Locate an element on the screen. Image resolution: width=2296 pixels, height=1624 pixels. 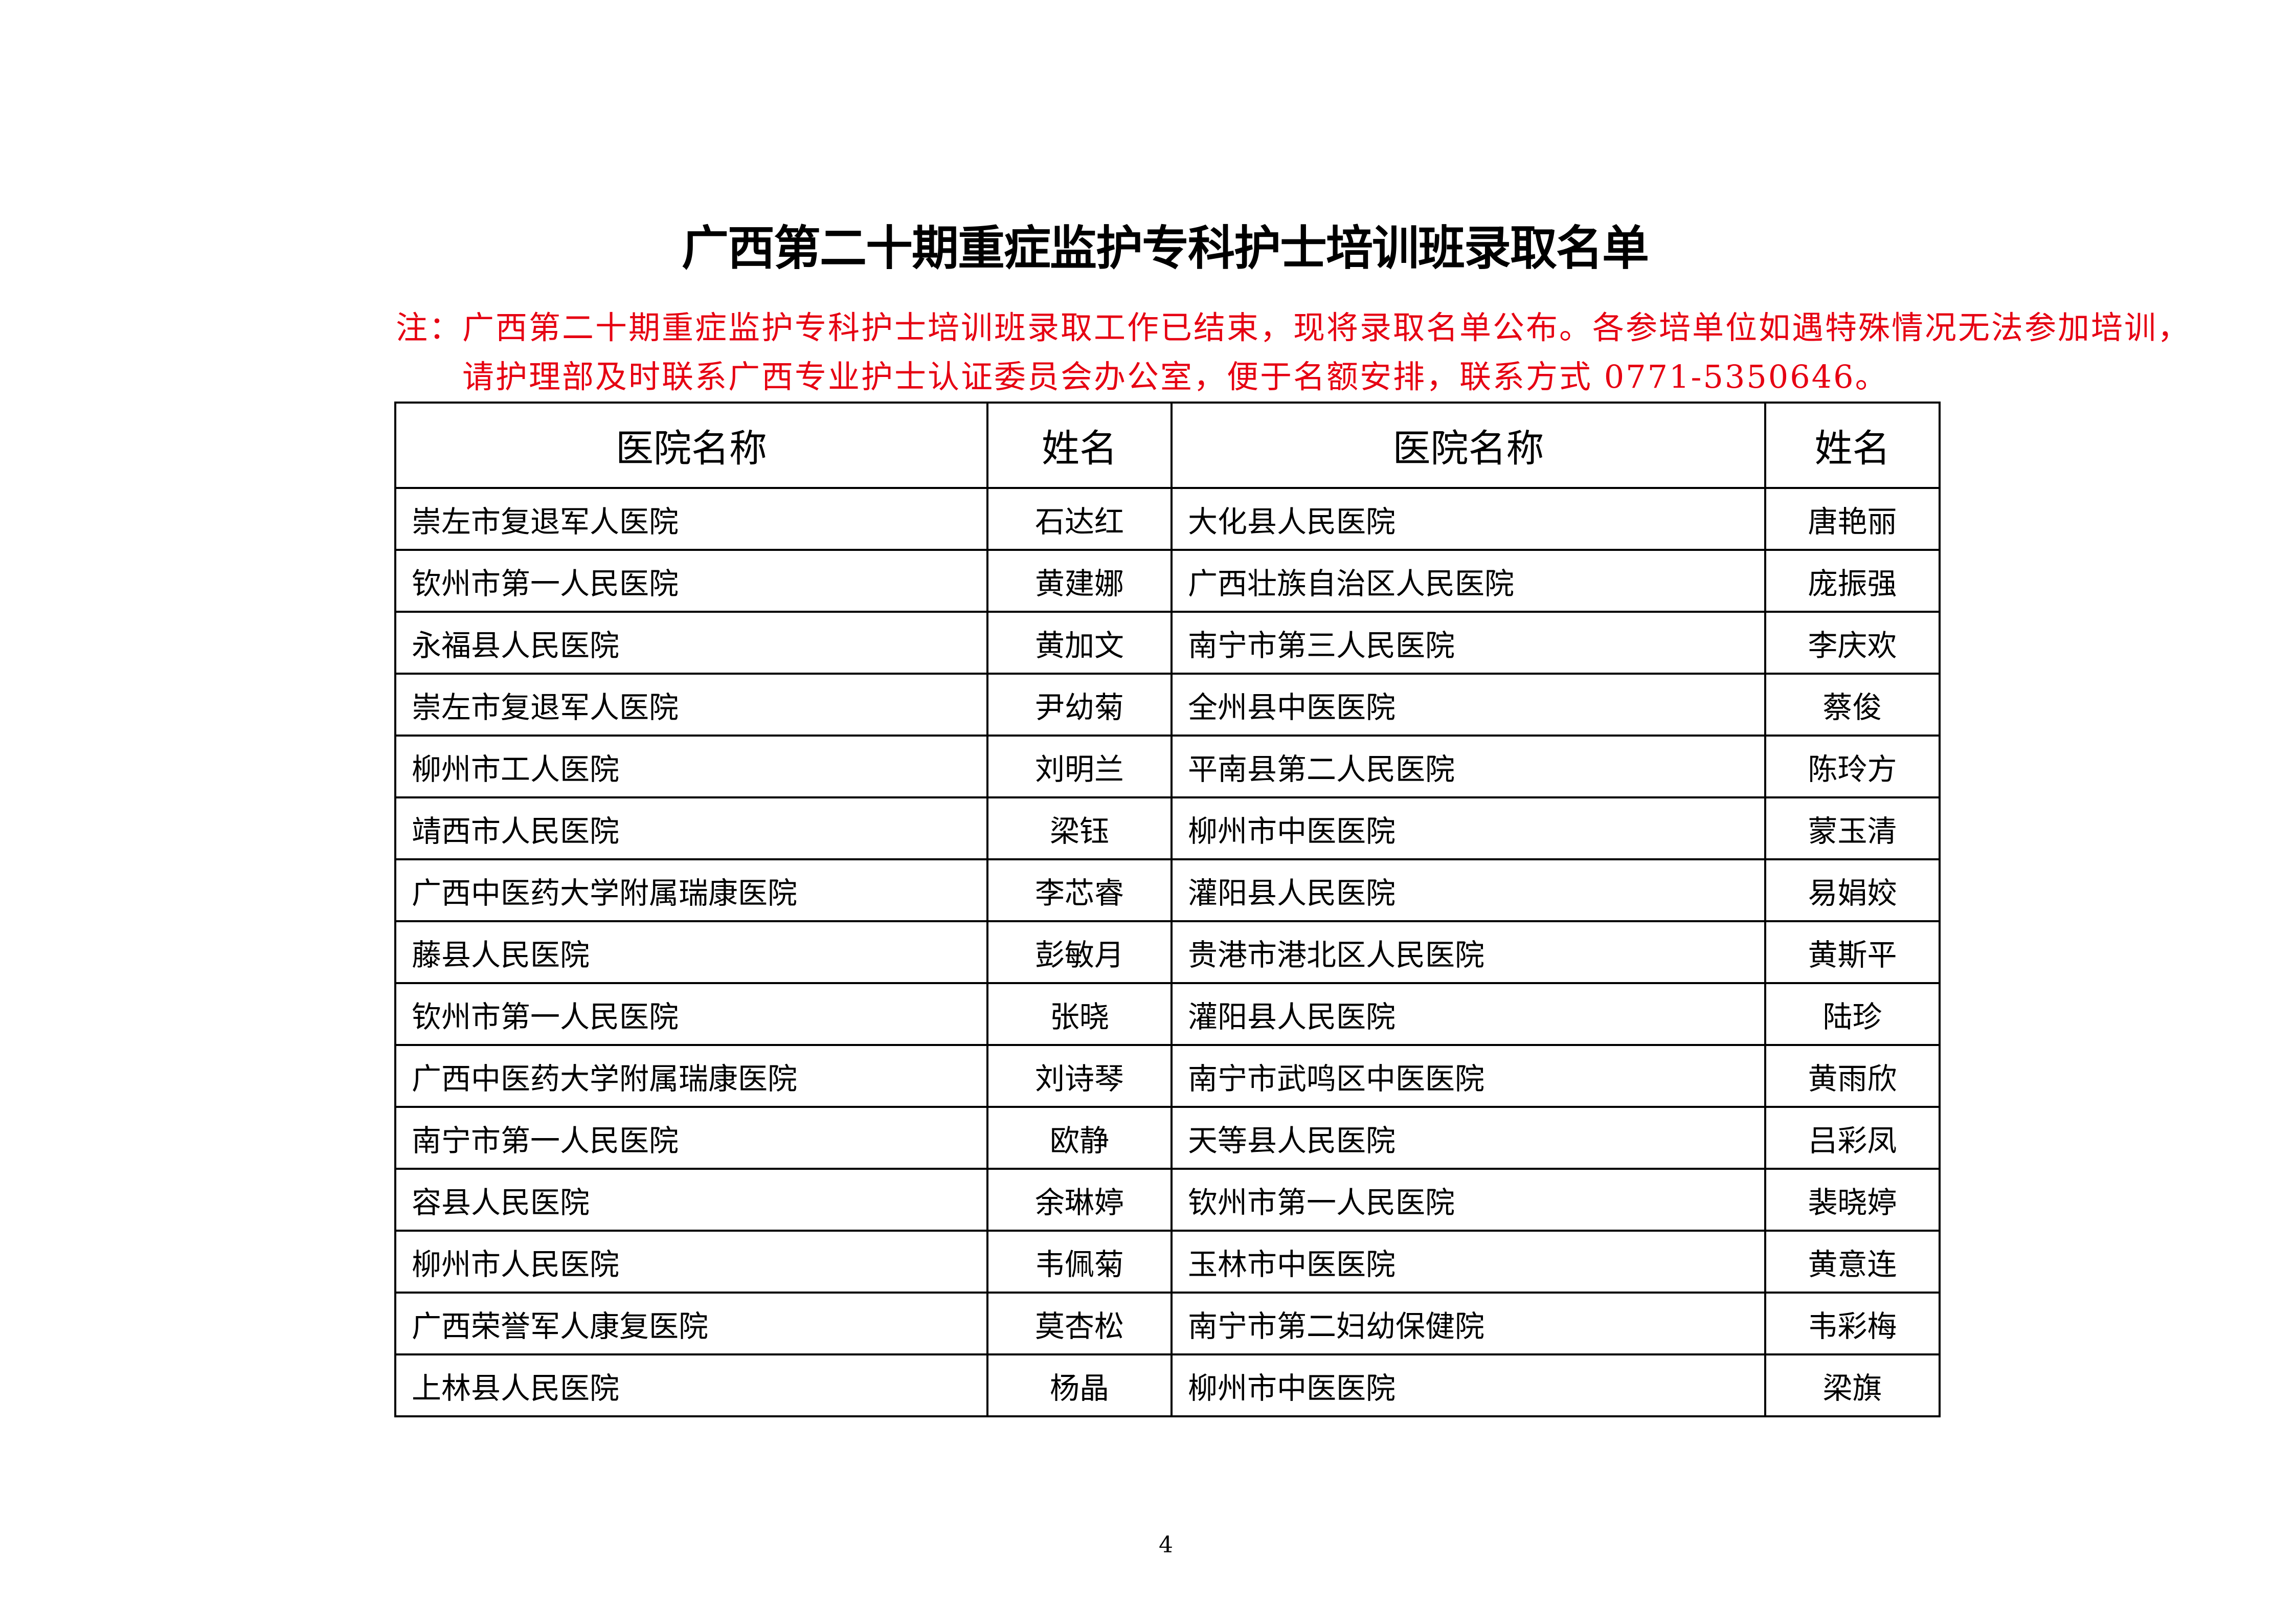
table-row: 靖西市人民医院 梁钰 柳州市中医医院 蒙玉清 is located at coordinates (1168, 828).